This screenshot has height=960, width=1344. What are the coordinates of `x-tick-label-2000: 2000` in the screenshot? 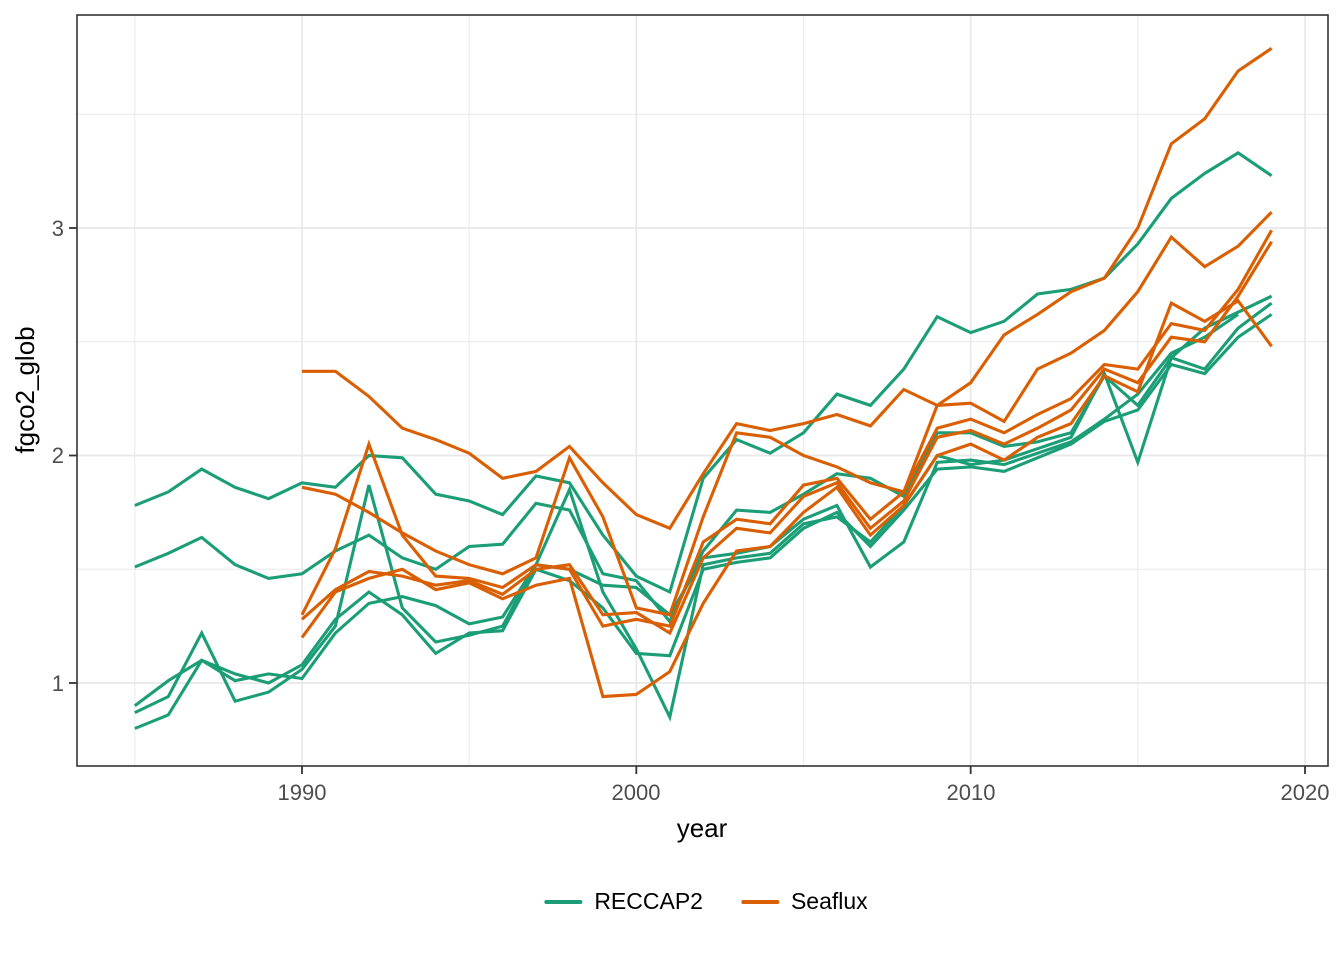 It's located at (636, 792).